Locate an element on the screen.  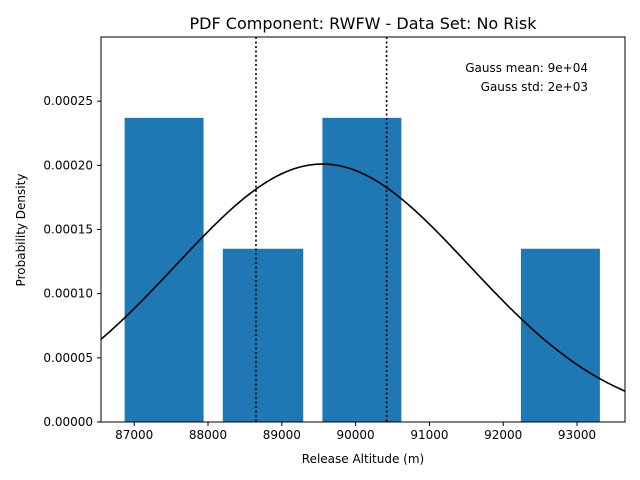
y-tick-label-4: 0.00020 is located at coordinates (68, 165).